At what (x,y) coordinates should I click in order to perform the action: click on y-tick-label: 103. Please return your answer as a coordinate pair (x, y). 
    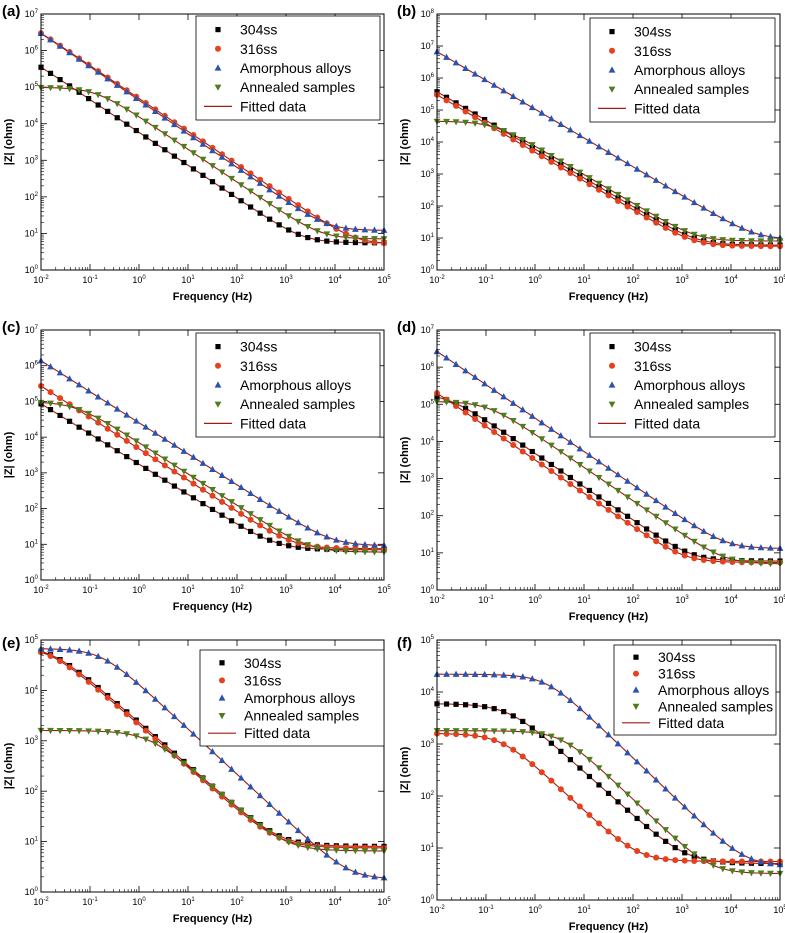
    Looking at the image, I should click on (428, 744).